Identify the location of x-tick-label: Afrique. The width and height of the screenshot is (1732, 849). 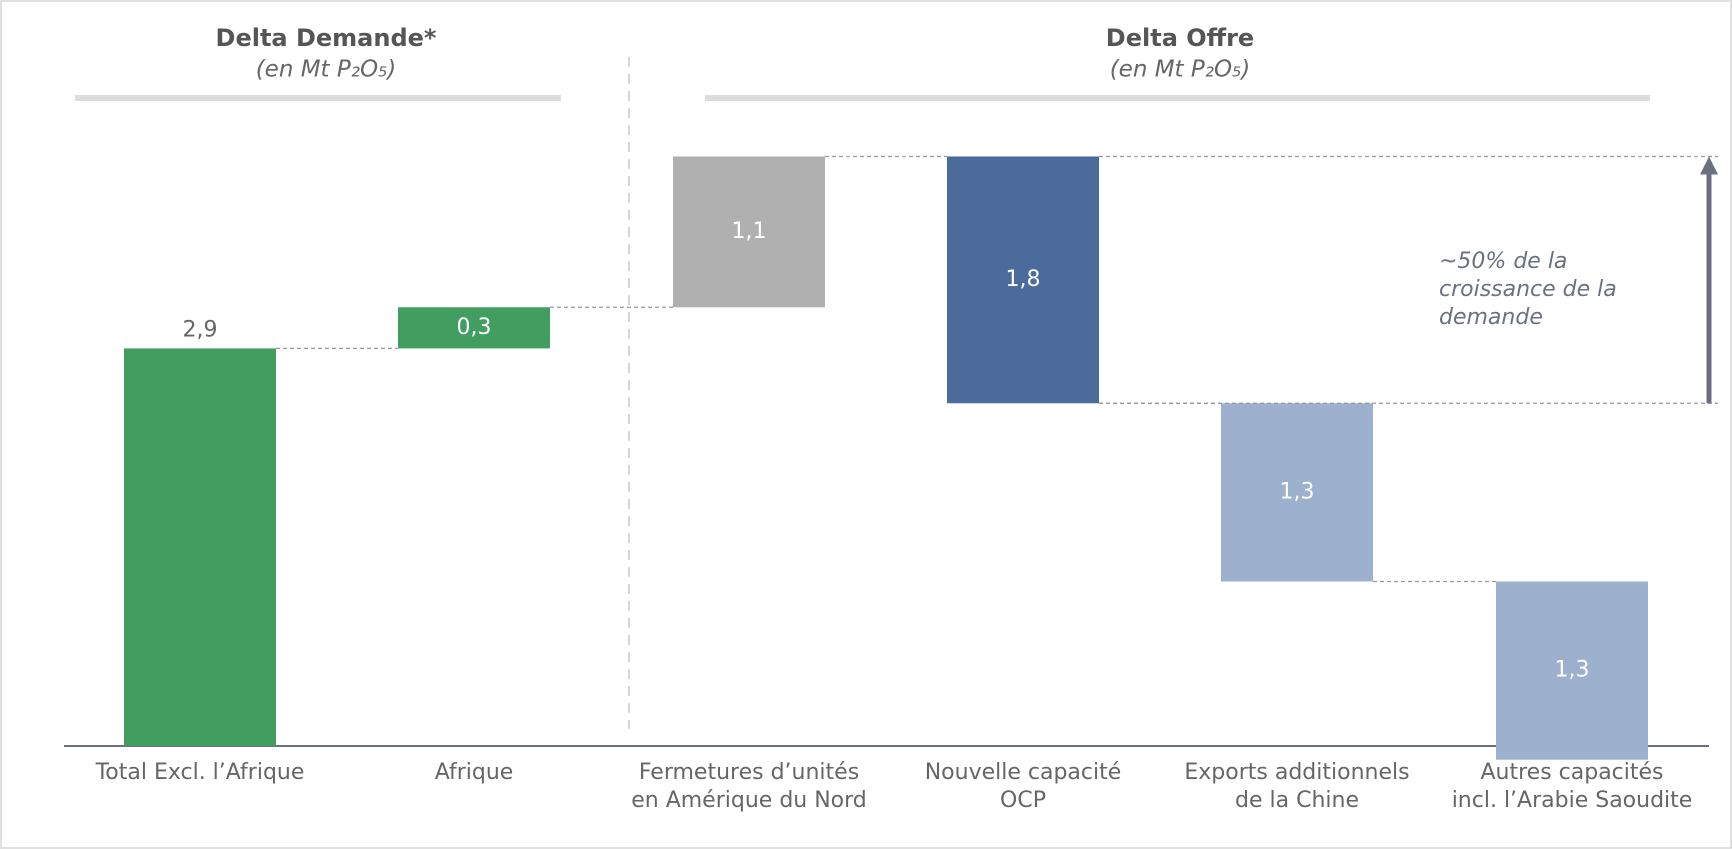
(474, 772).